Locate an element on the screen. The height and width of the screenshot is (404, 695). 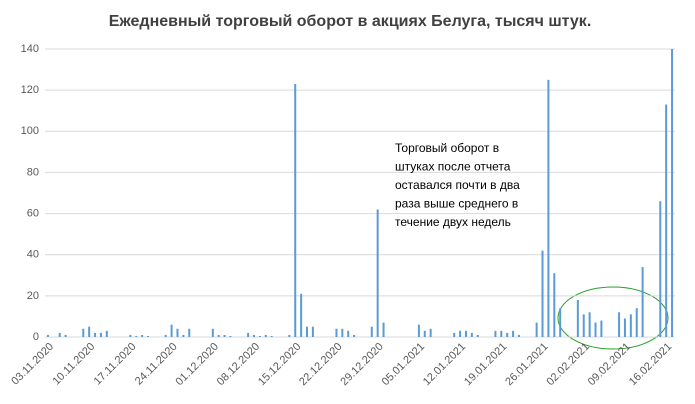
x-tick-label: 22.12.2020 is located at coordinates (320, 364).